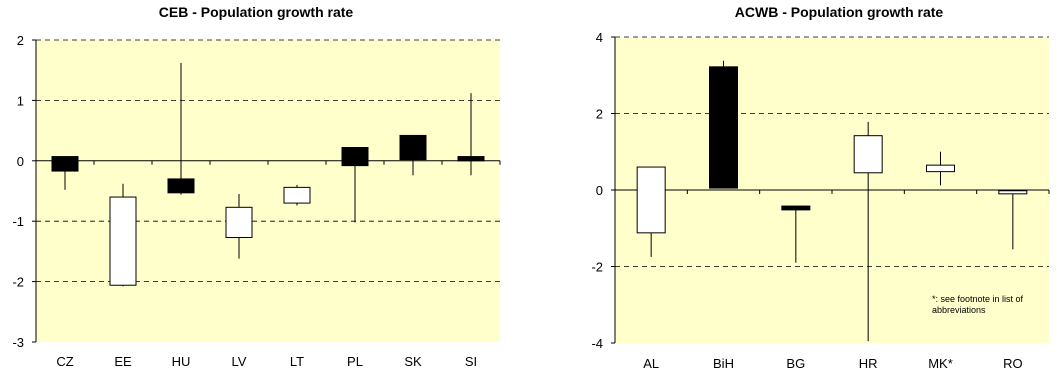 The image size is (1059, 379). Describe the element at coordinates (723, 363) in the screenshot. I see `x-category-label: BiH` at that location.